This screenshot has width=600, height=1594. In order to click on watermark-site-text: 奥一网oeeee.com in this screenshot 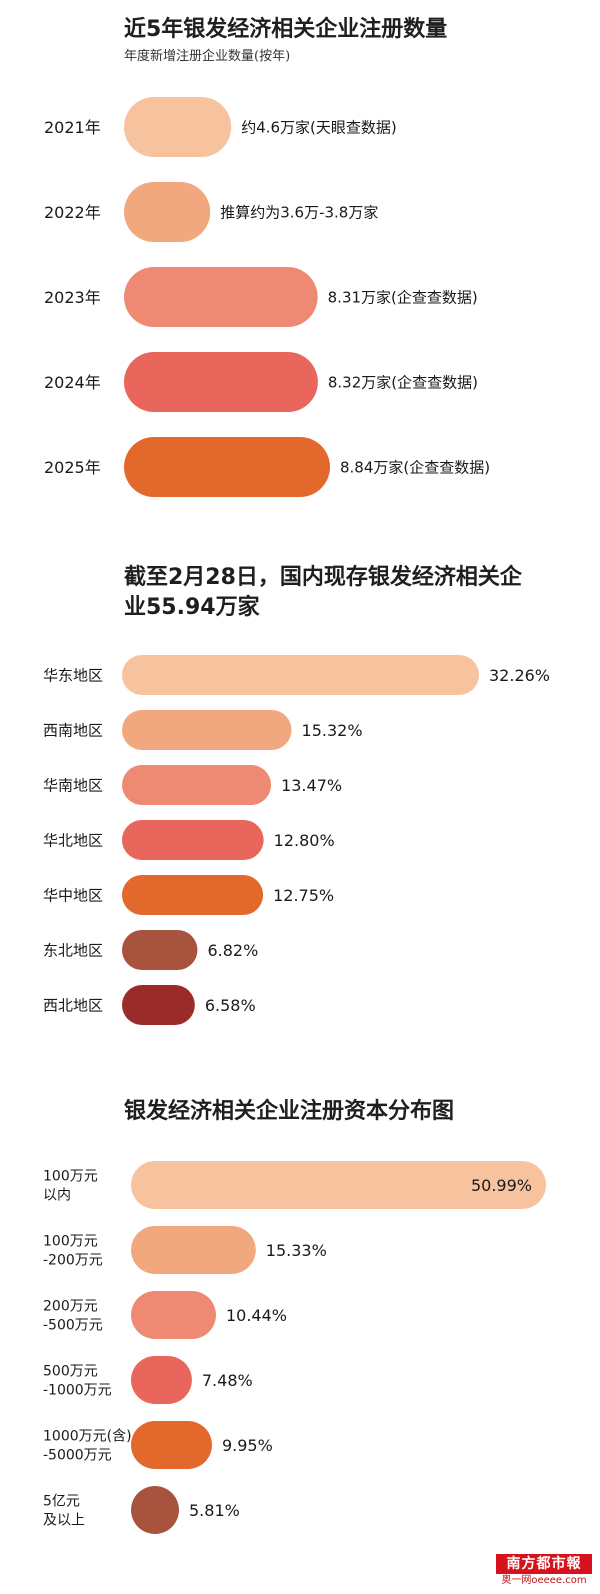, I will do `click(544, 1580)`.